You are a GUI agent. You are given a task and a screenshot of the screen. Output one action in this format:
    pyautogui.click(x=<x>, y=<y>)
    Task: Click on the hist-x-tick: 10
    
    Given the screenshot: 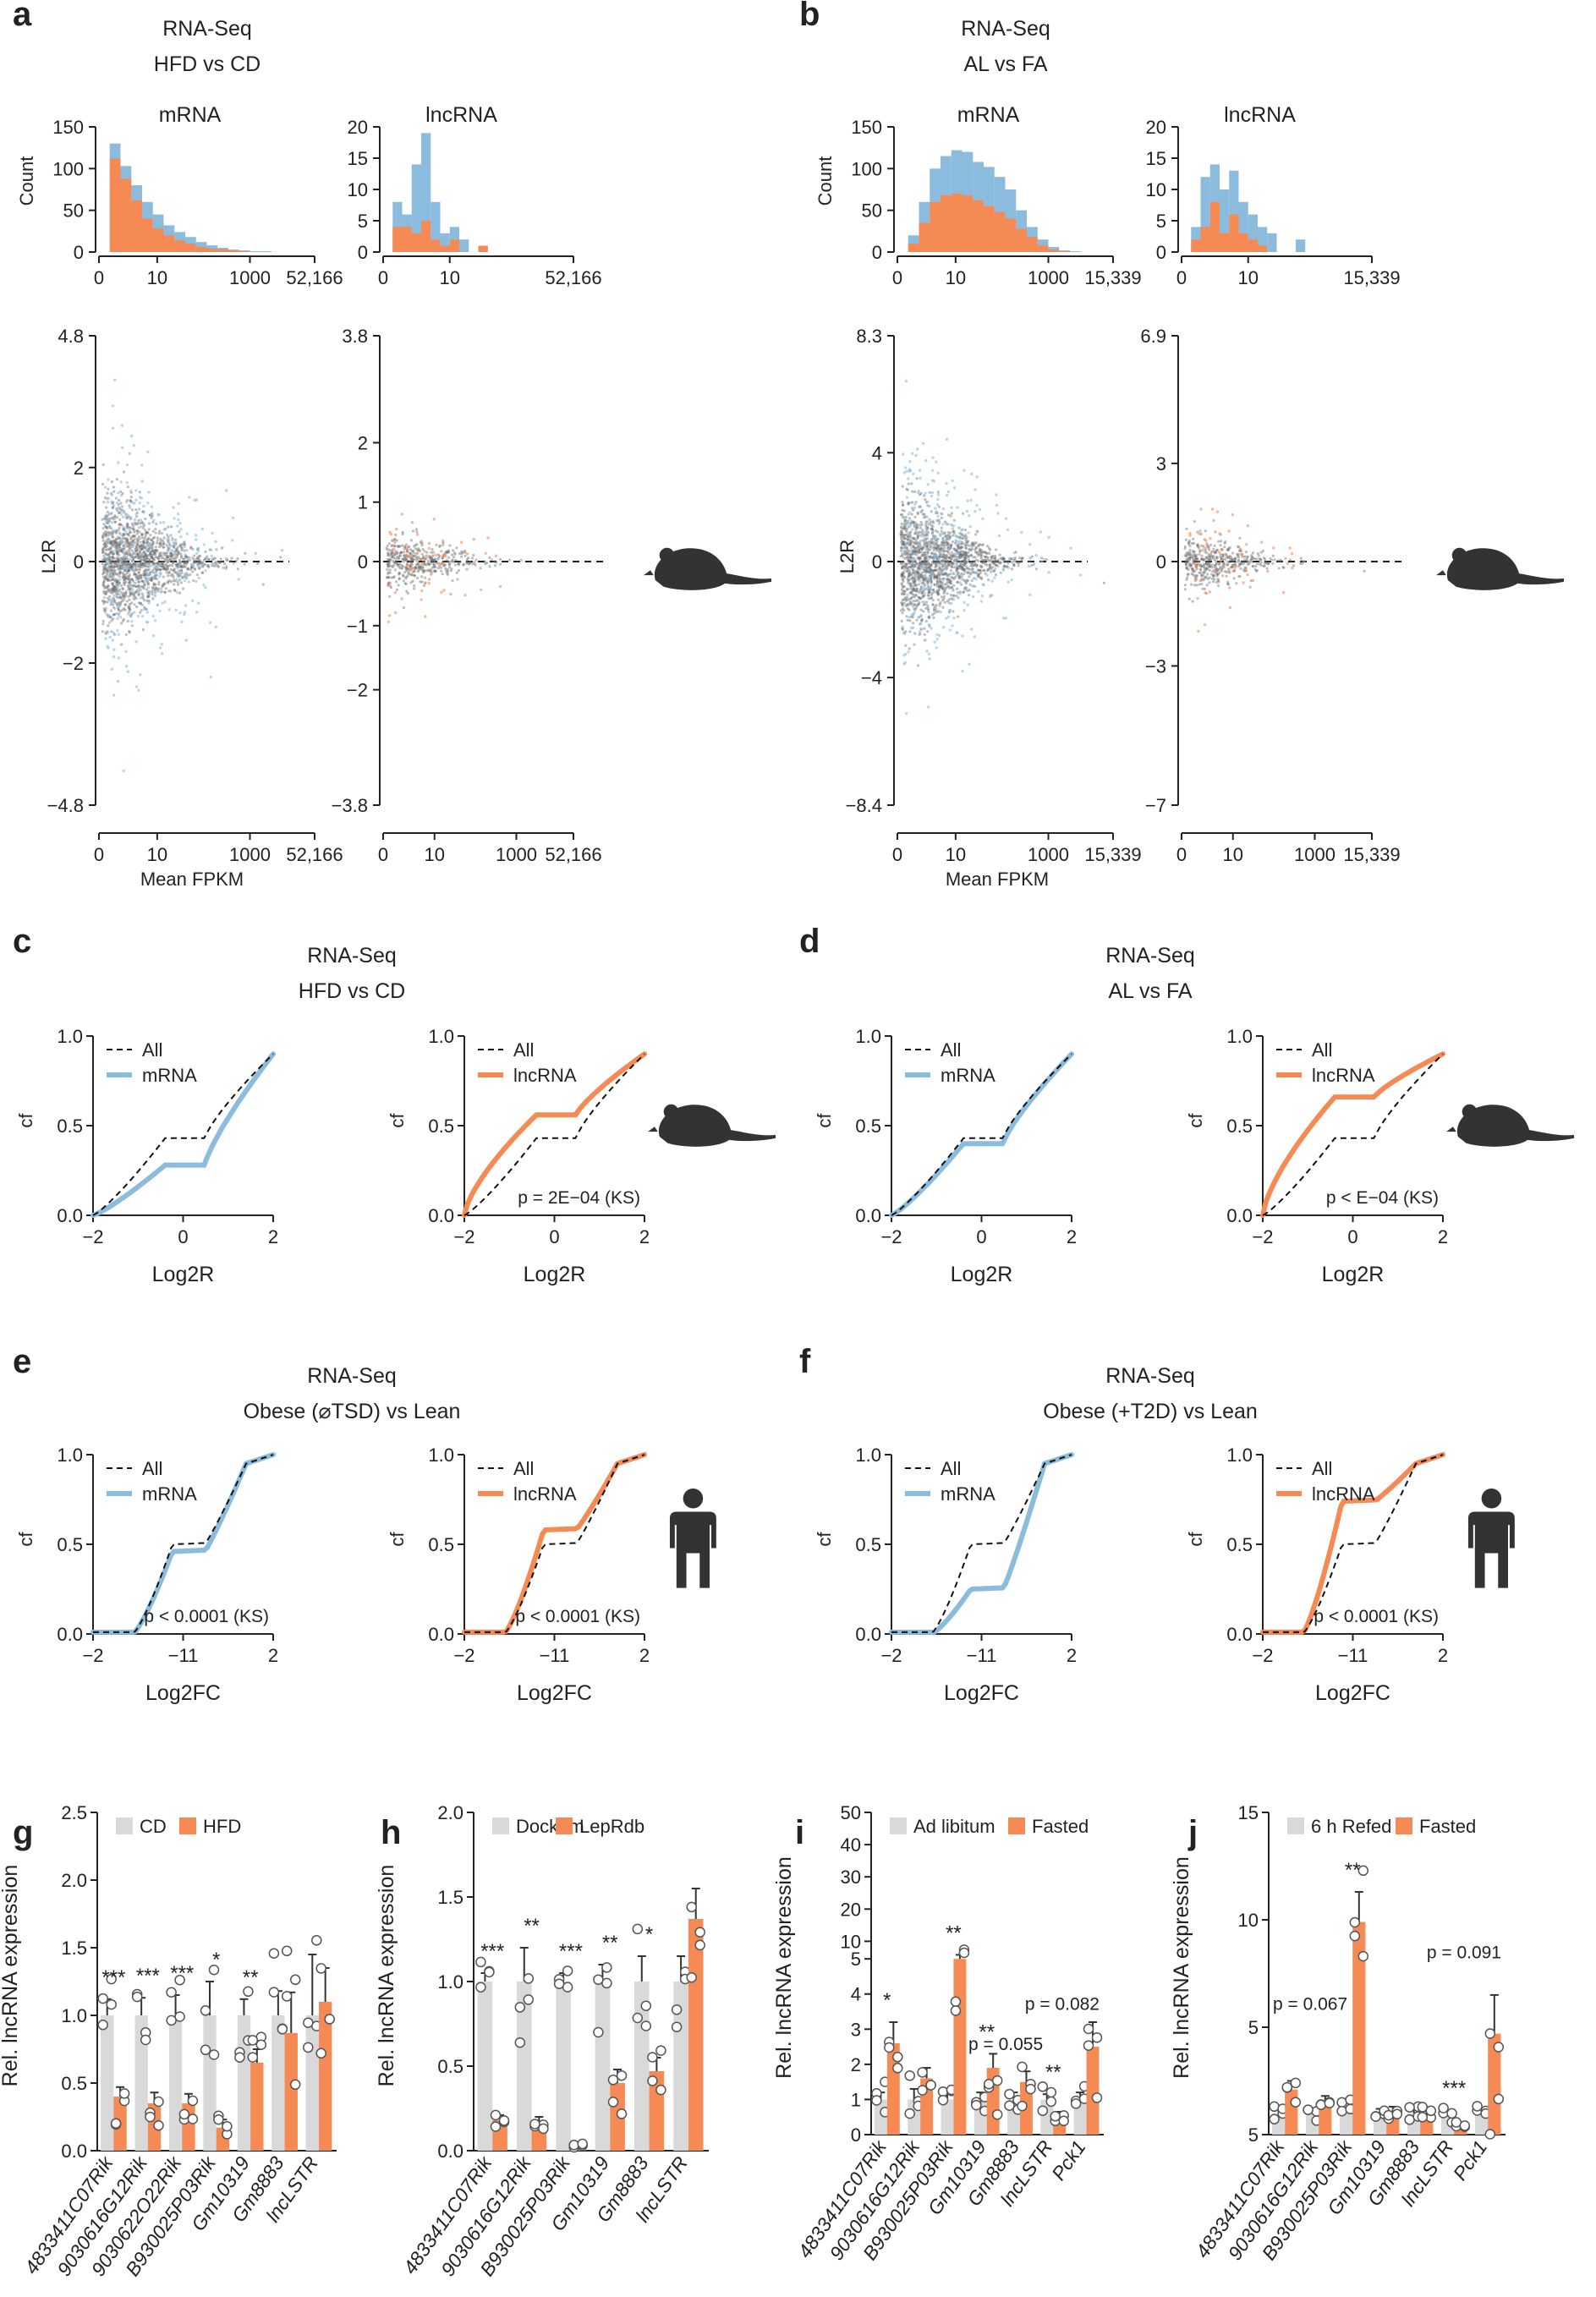 What is the action you would take?
    pyautogui.click(x=956, y=277)
    